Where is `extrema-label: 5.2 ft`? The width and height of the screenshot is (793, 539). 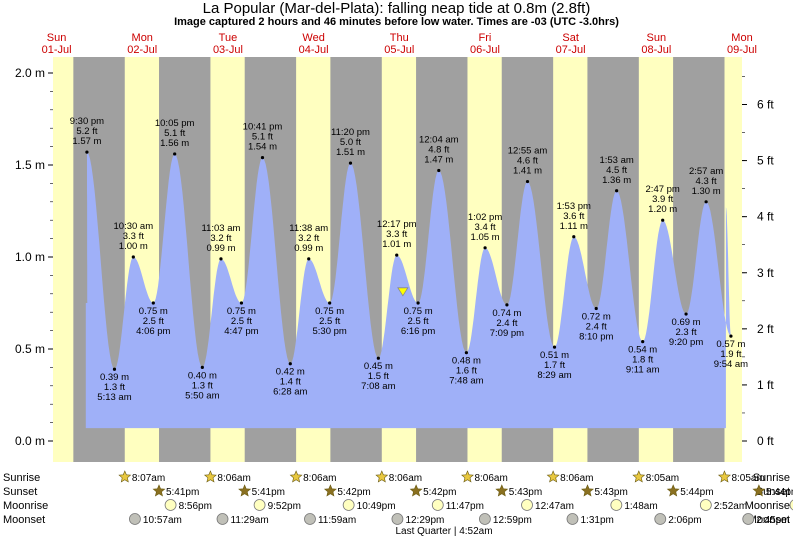
extrema-label: 5.2 ft is located at coordinates (86, 131).